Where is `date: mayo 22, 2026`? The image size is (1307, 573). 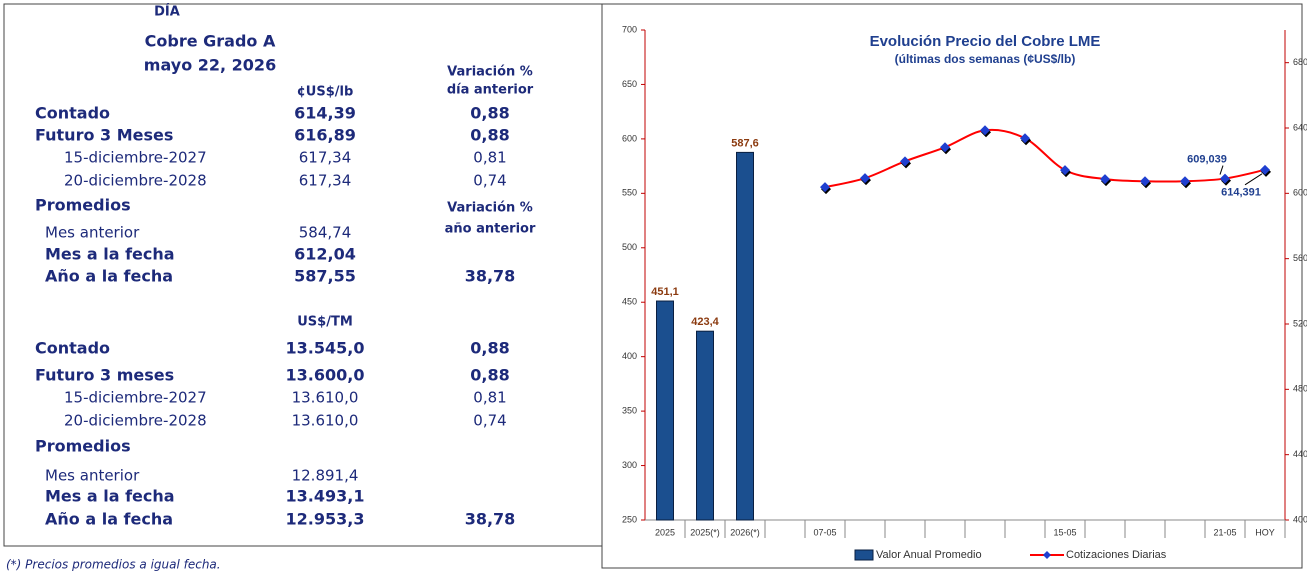 date: mayo 22, 2026 is located at coordinates (210, 65).